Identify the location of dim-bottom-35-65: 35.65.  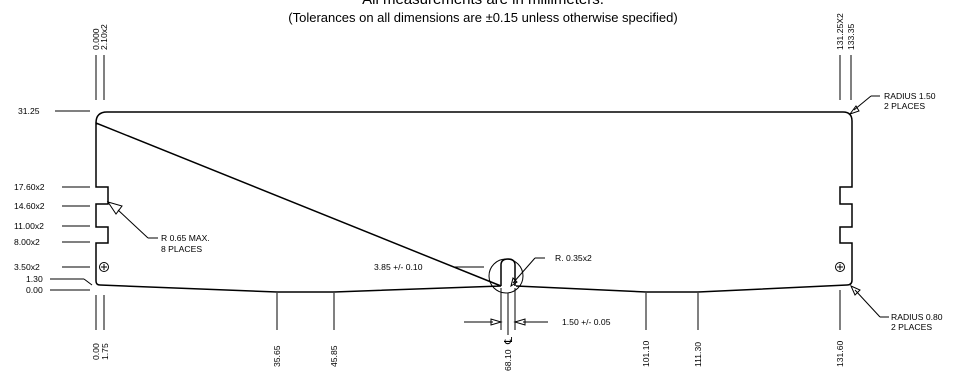
(277, 356).